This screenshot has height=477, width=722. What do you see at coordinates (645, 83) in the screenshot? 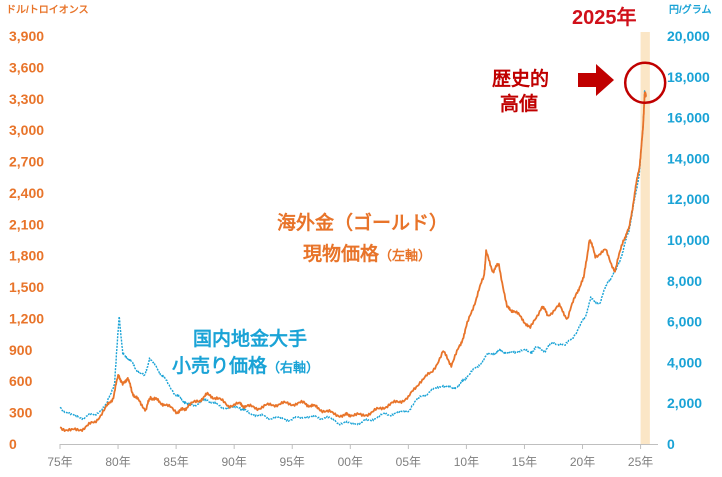
I see `record-circle-icon` at bounding box center [645, 83].